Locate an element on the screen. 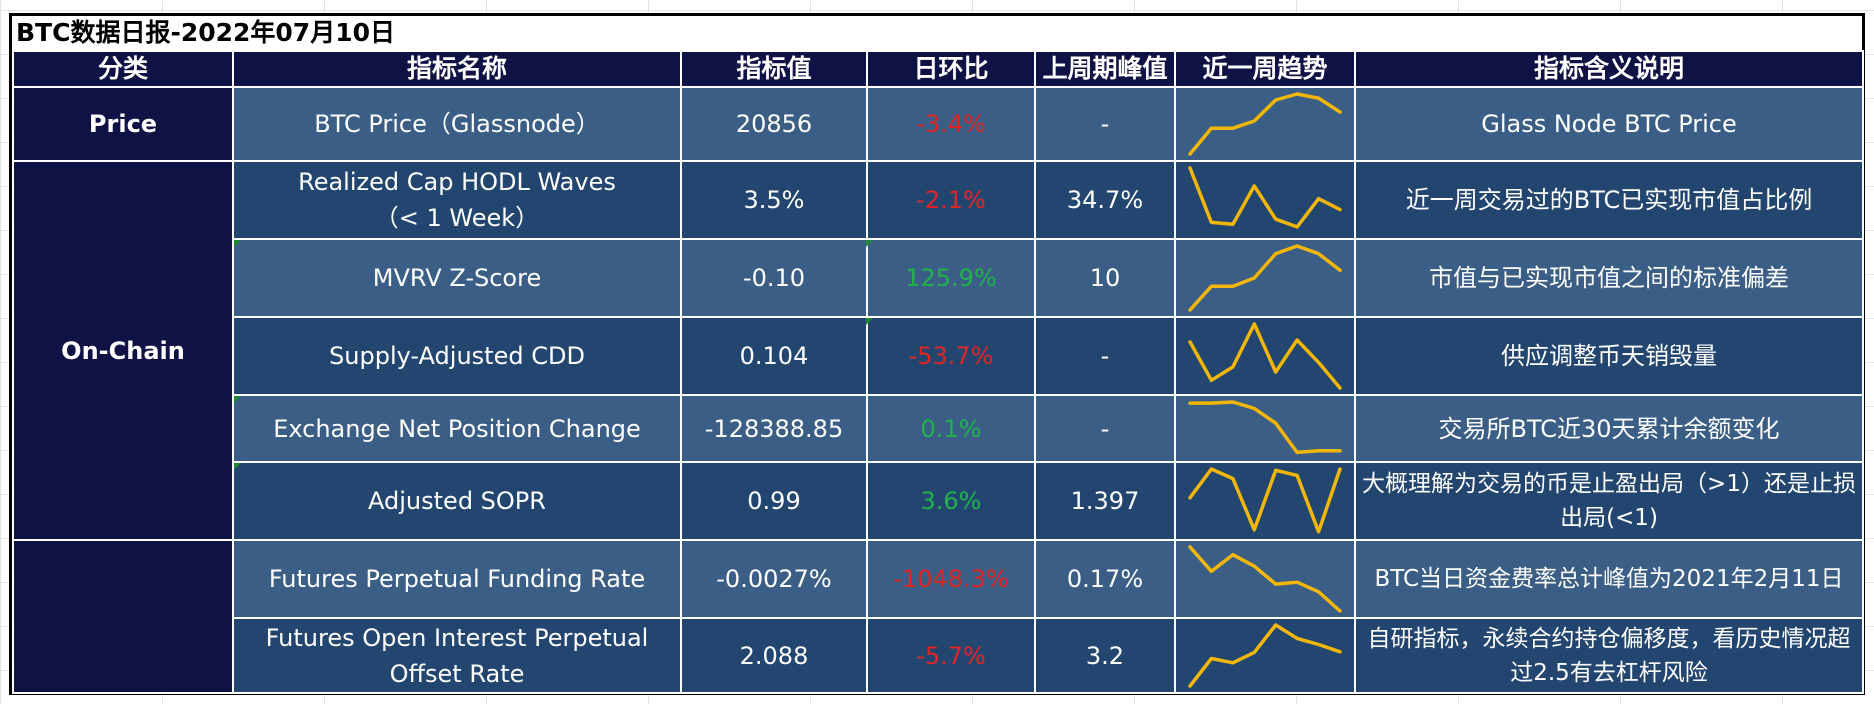  metric-name-cell: Adjusted SOPR is located at coordinates (457, 501).